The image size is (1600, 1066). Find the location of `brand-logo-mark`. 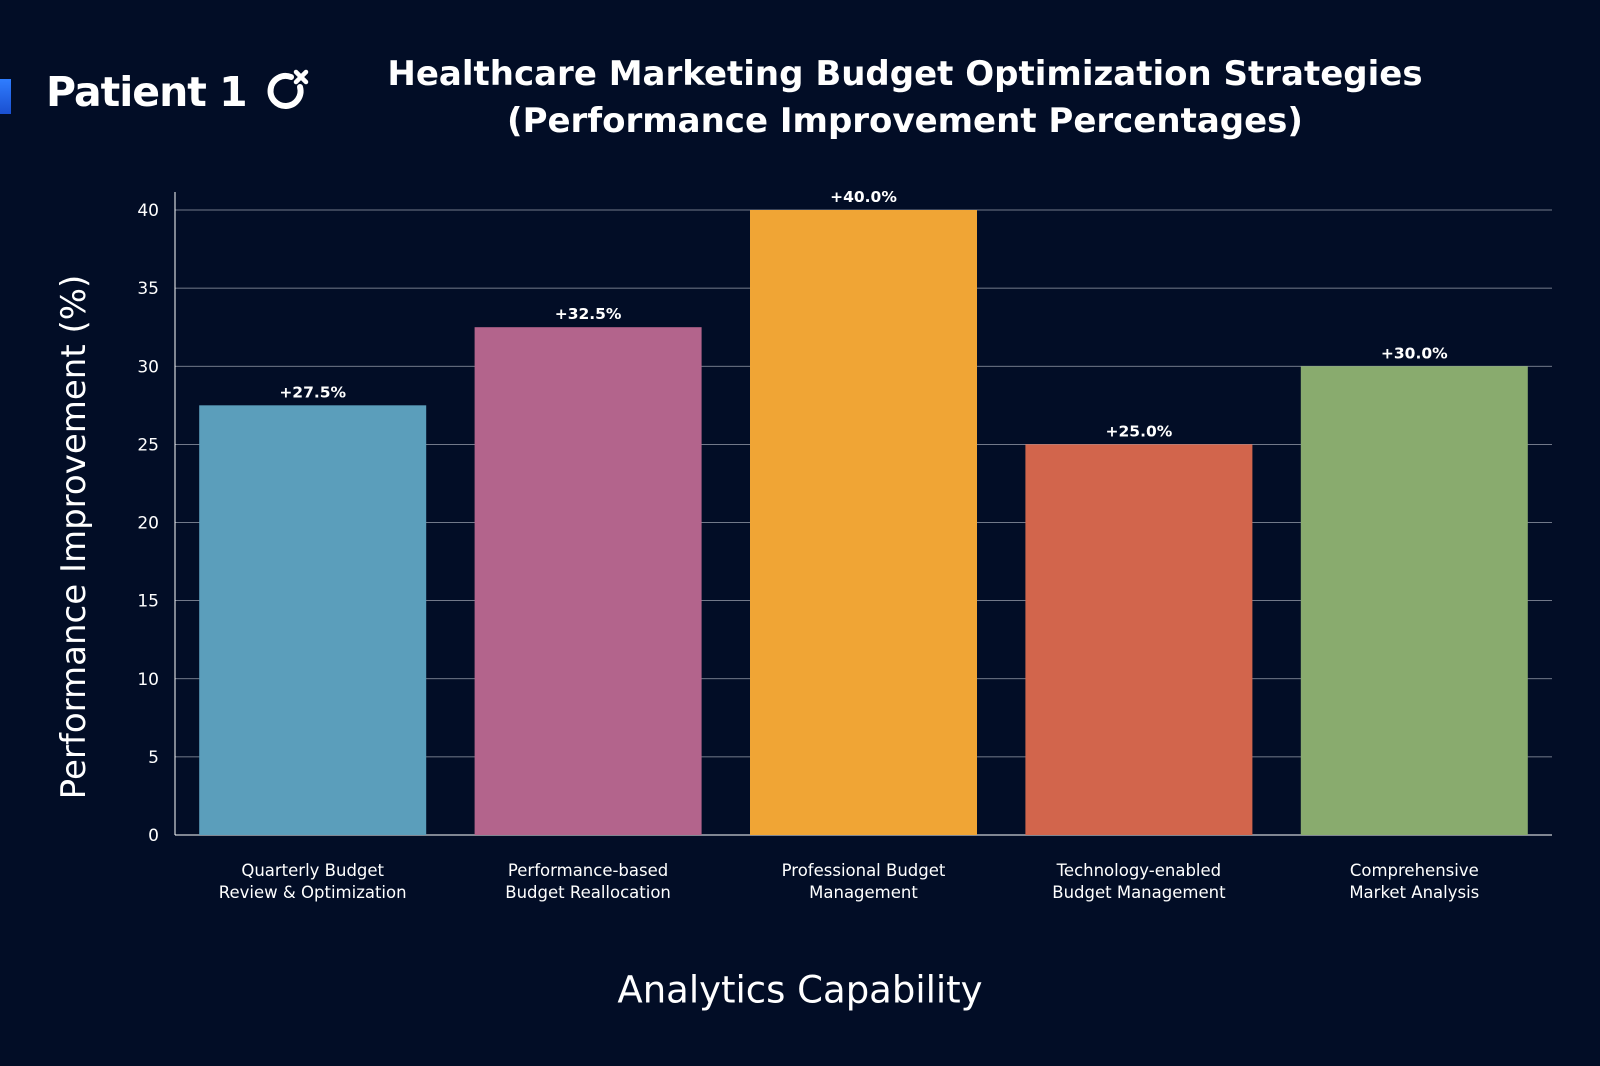

brand-logo-mark is located at coordinates (287, 89).